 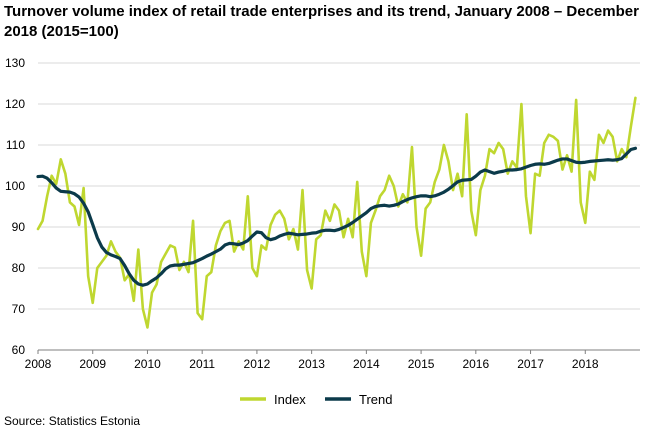 I want to click on y-tick-label: 80, so click(x=19, y=268).